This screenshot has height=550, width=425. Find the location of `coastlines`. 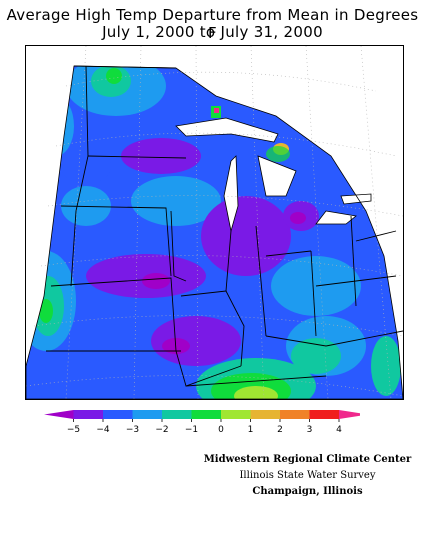

coastlines is located at coordinates (273, 174).